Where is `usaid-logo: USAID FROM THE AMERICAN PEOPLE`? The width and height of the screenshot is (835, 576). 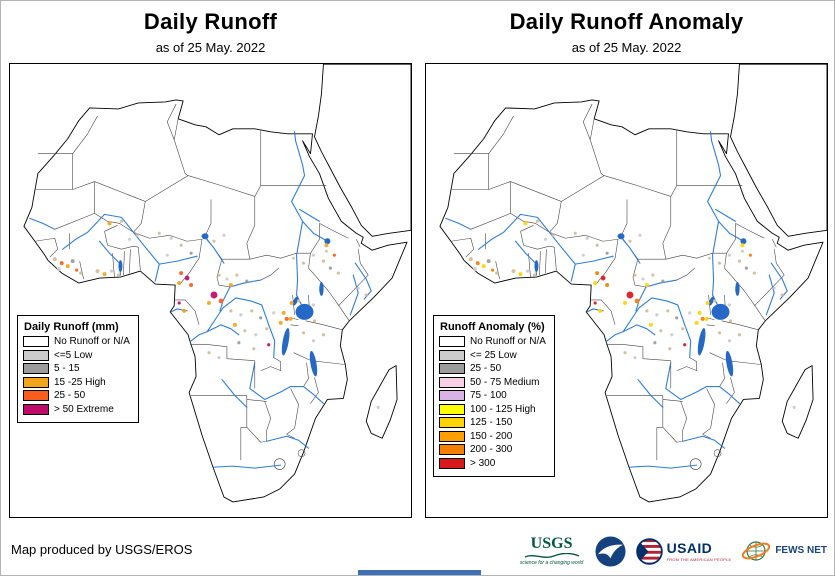 usaid-logo: USAID FROM THE AMERICAN PEOPLE is located at coordinates (683, 551).